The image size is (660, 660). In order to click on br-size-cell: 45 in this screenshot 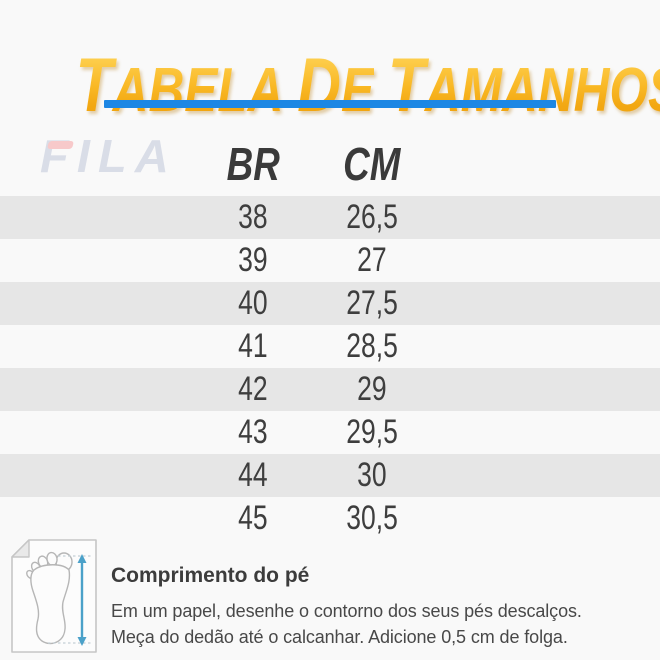, I will do `click(253, 518)`.